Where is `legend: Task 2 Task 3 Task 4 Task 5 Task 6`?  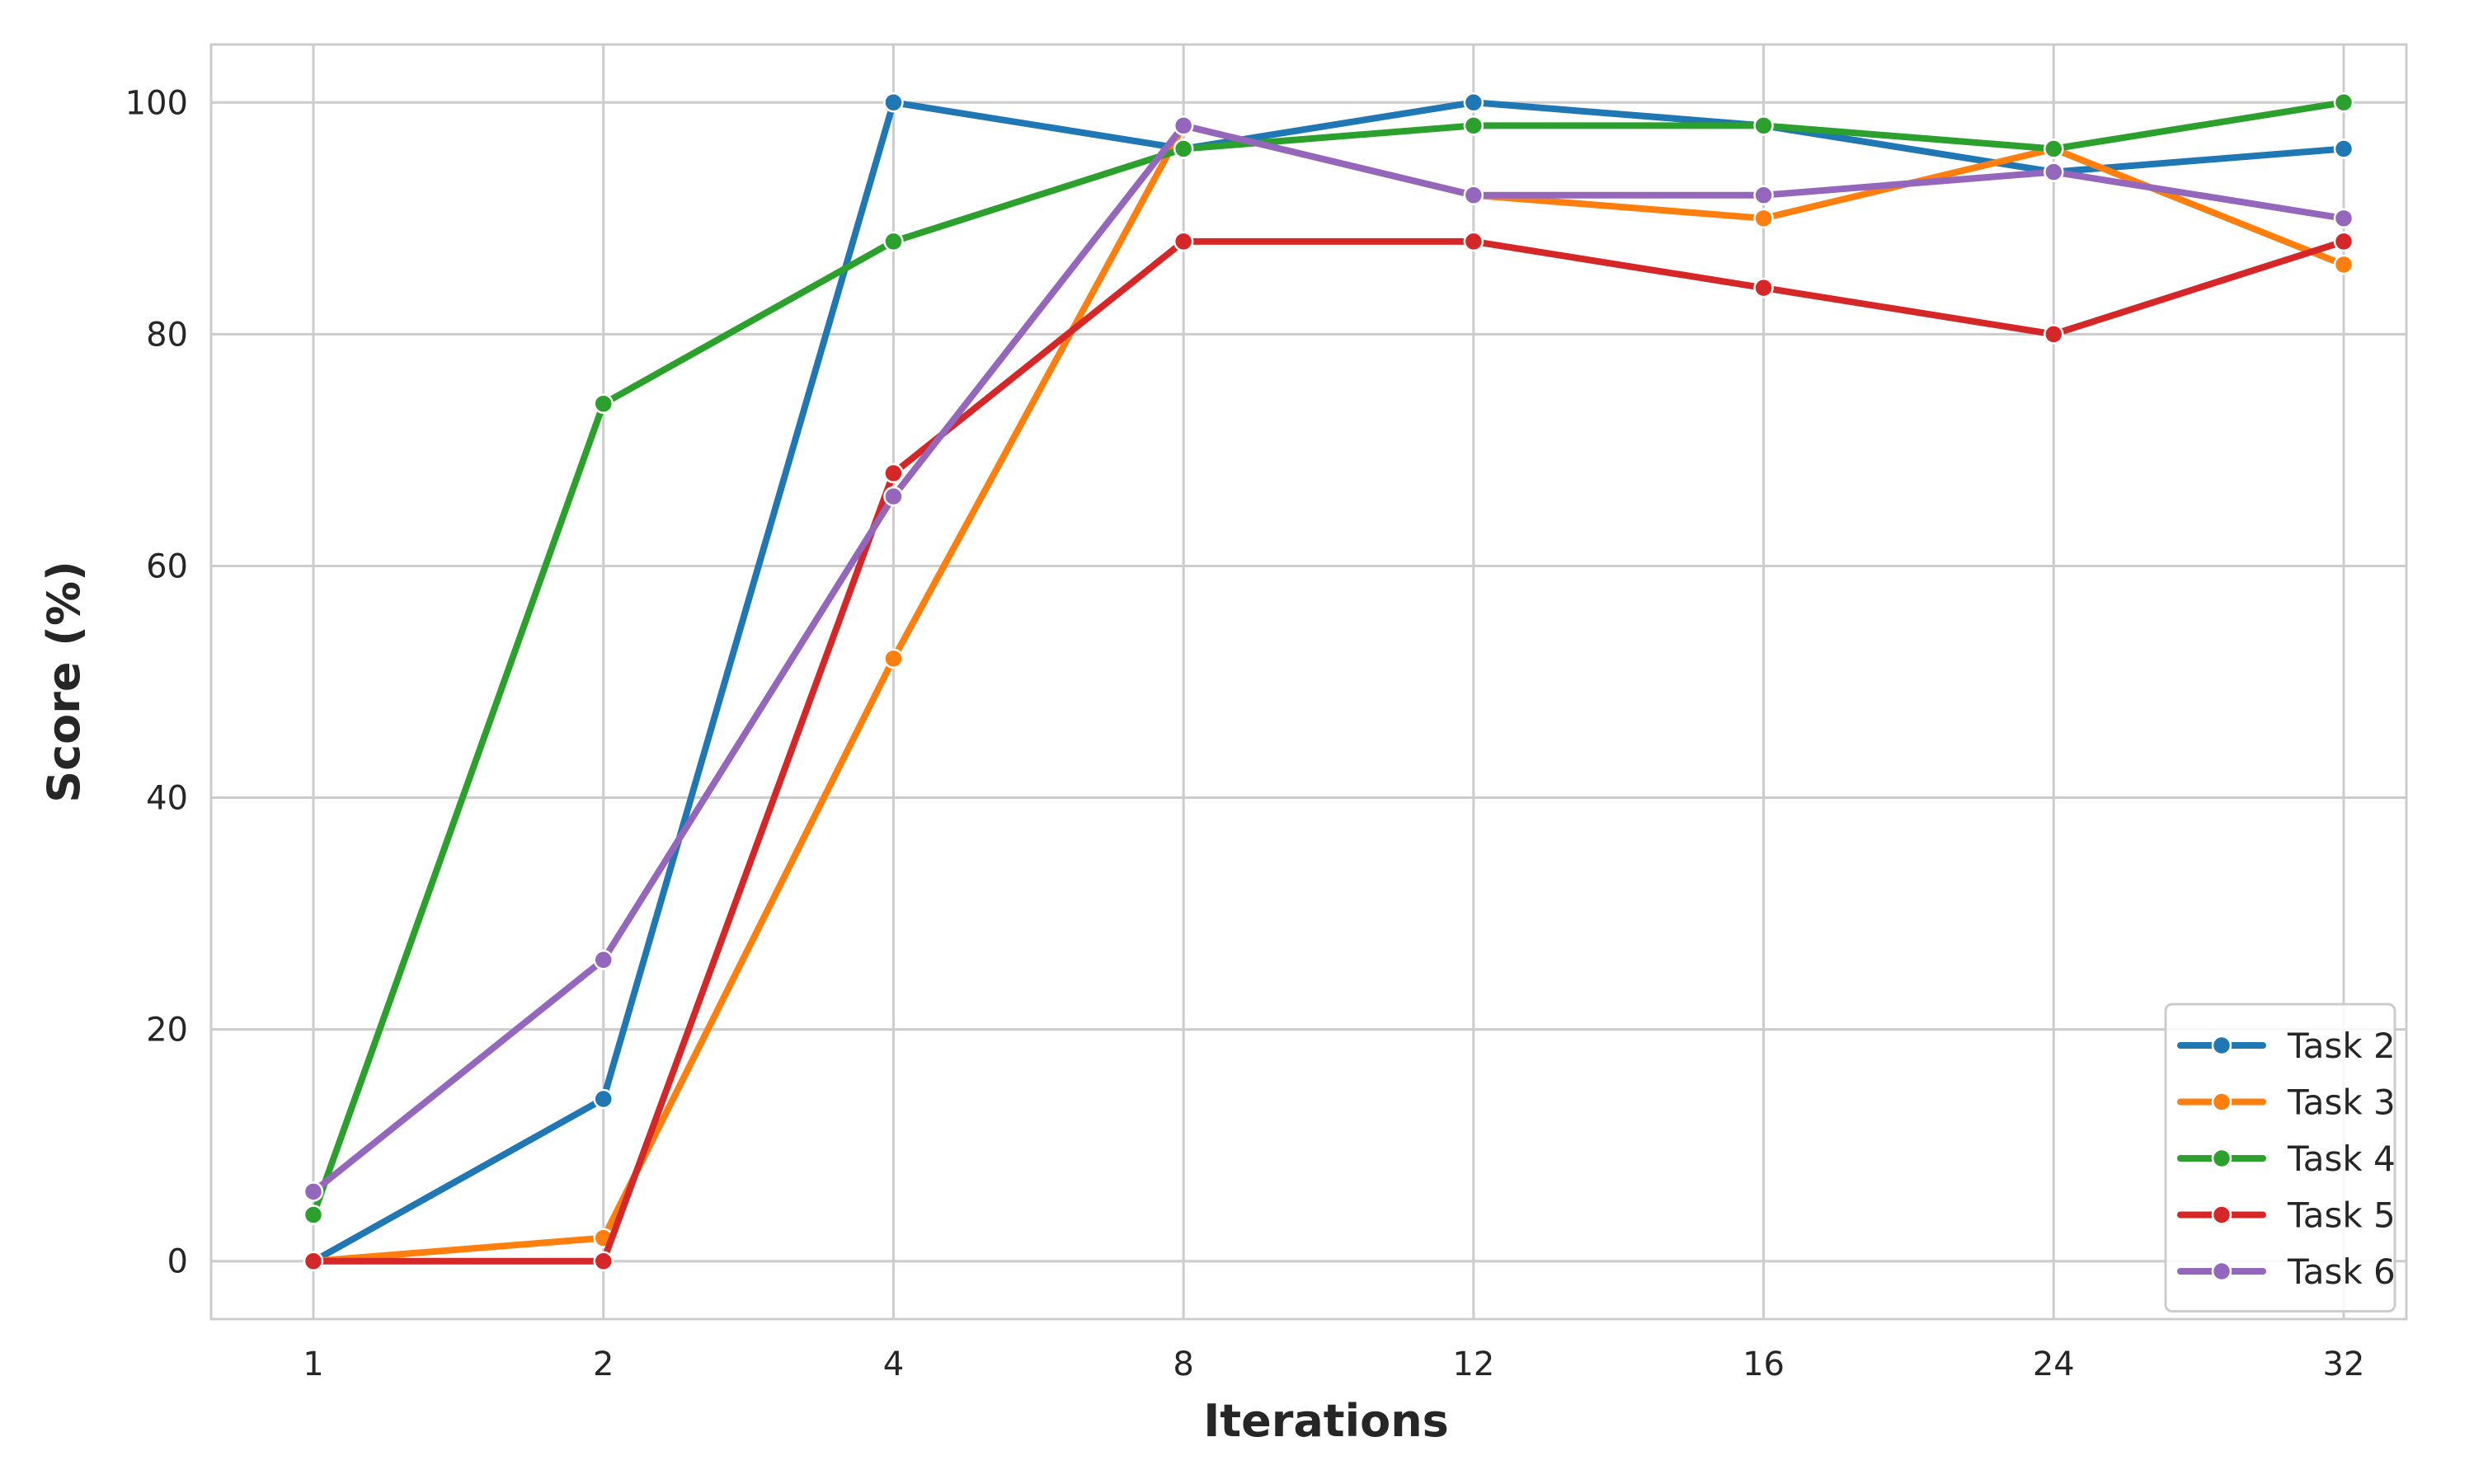
legend: Task 2 Task 3 Task 4 Task 5 Task 6 is located at coordinates (2280, 1158).